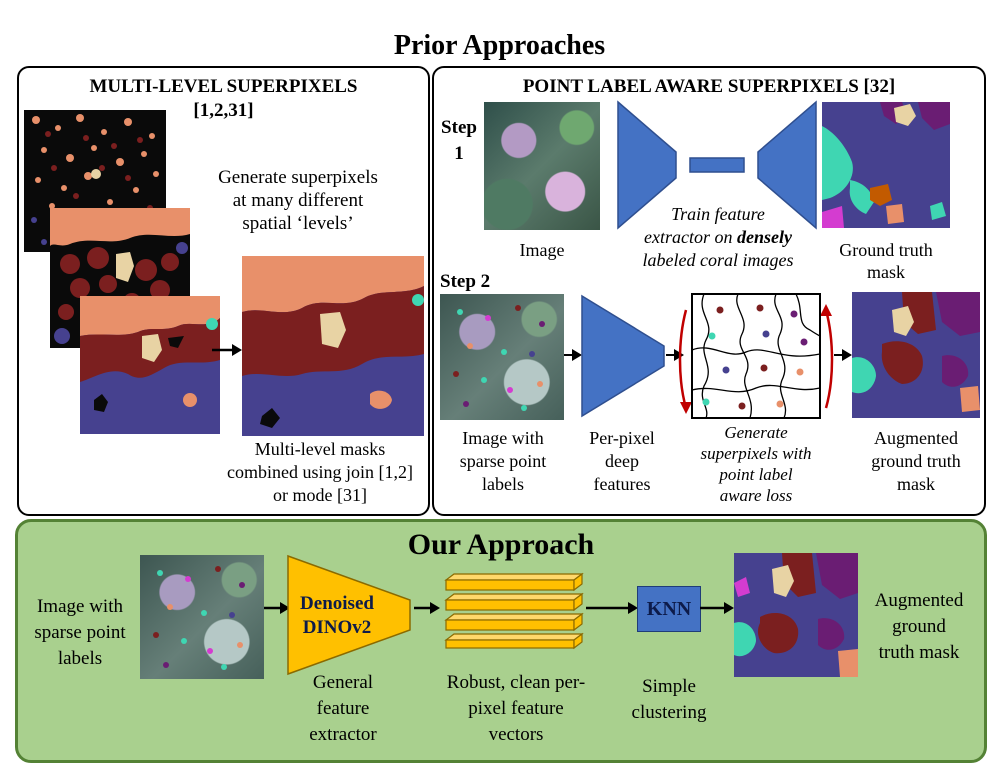 This screenshot has height=777, width=999. What do you see at coordinates (337, 615) in the screenshot?
I see `dinov2-label: Denoised DINOv2` at bounding box center [337, 615].